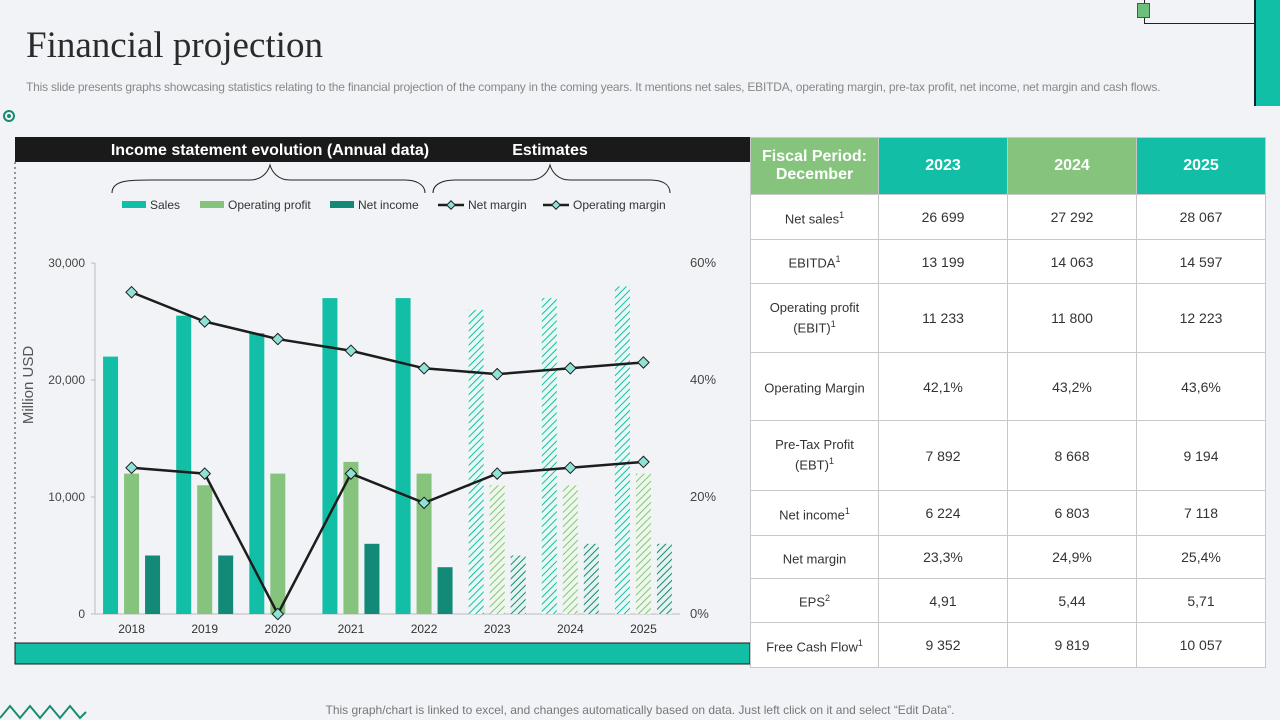 The width and height of the screenshot is (1280, 720). I want to click on y-left-tick-label: 10,000, so click(66, 497).